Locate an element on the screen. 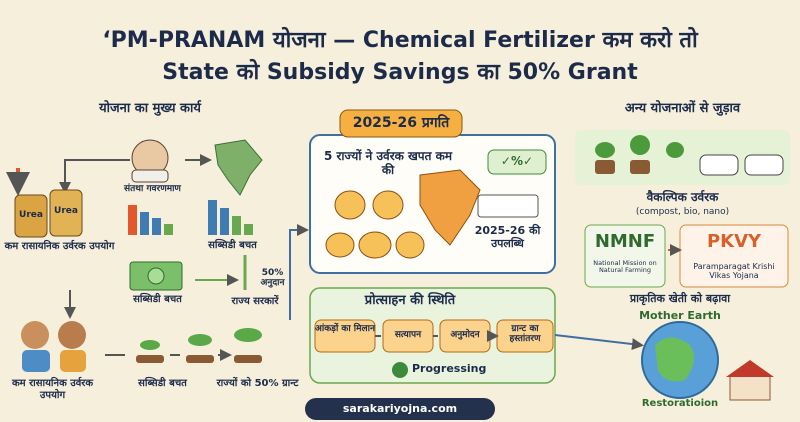 The height and width of the screenshot is (422, 800). label: संतथा गवरणमाण is located at coordinates (152, 189).